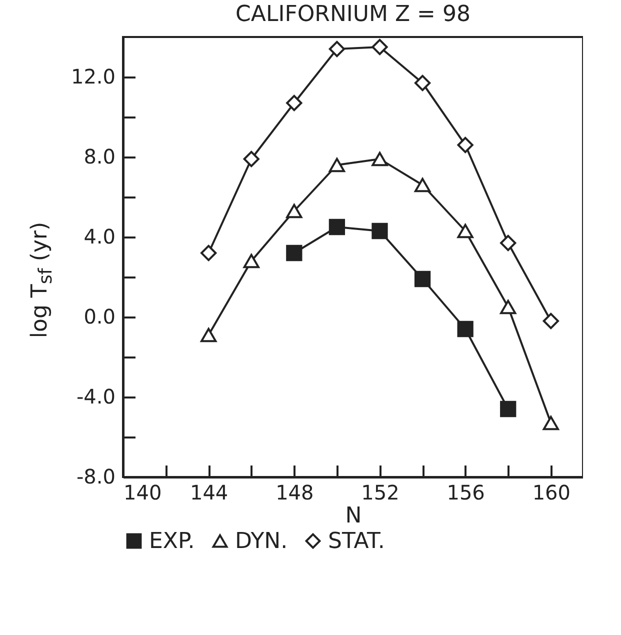  I want to click on legend-label: EXP., so click(172, 541).